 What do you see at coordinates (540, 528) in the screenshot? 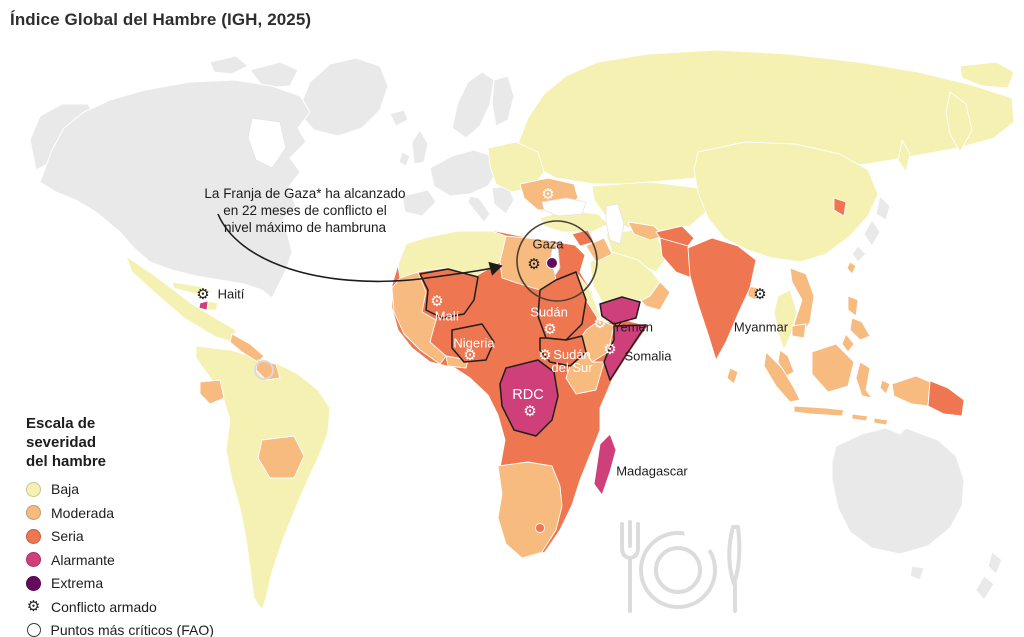
I see `country-lesotho` at bounding box center [540, 528].